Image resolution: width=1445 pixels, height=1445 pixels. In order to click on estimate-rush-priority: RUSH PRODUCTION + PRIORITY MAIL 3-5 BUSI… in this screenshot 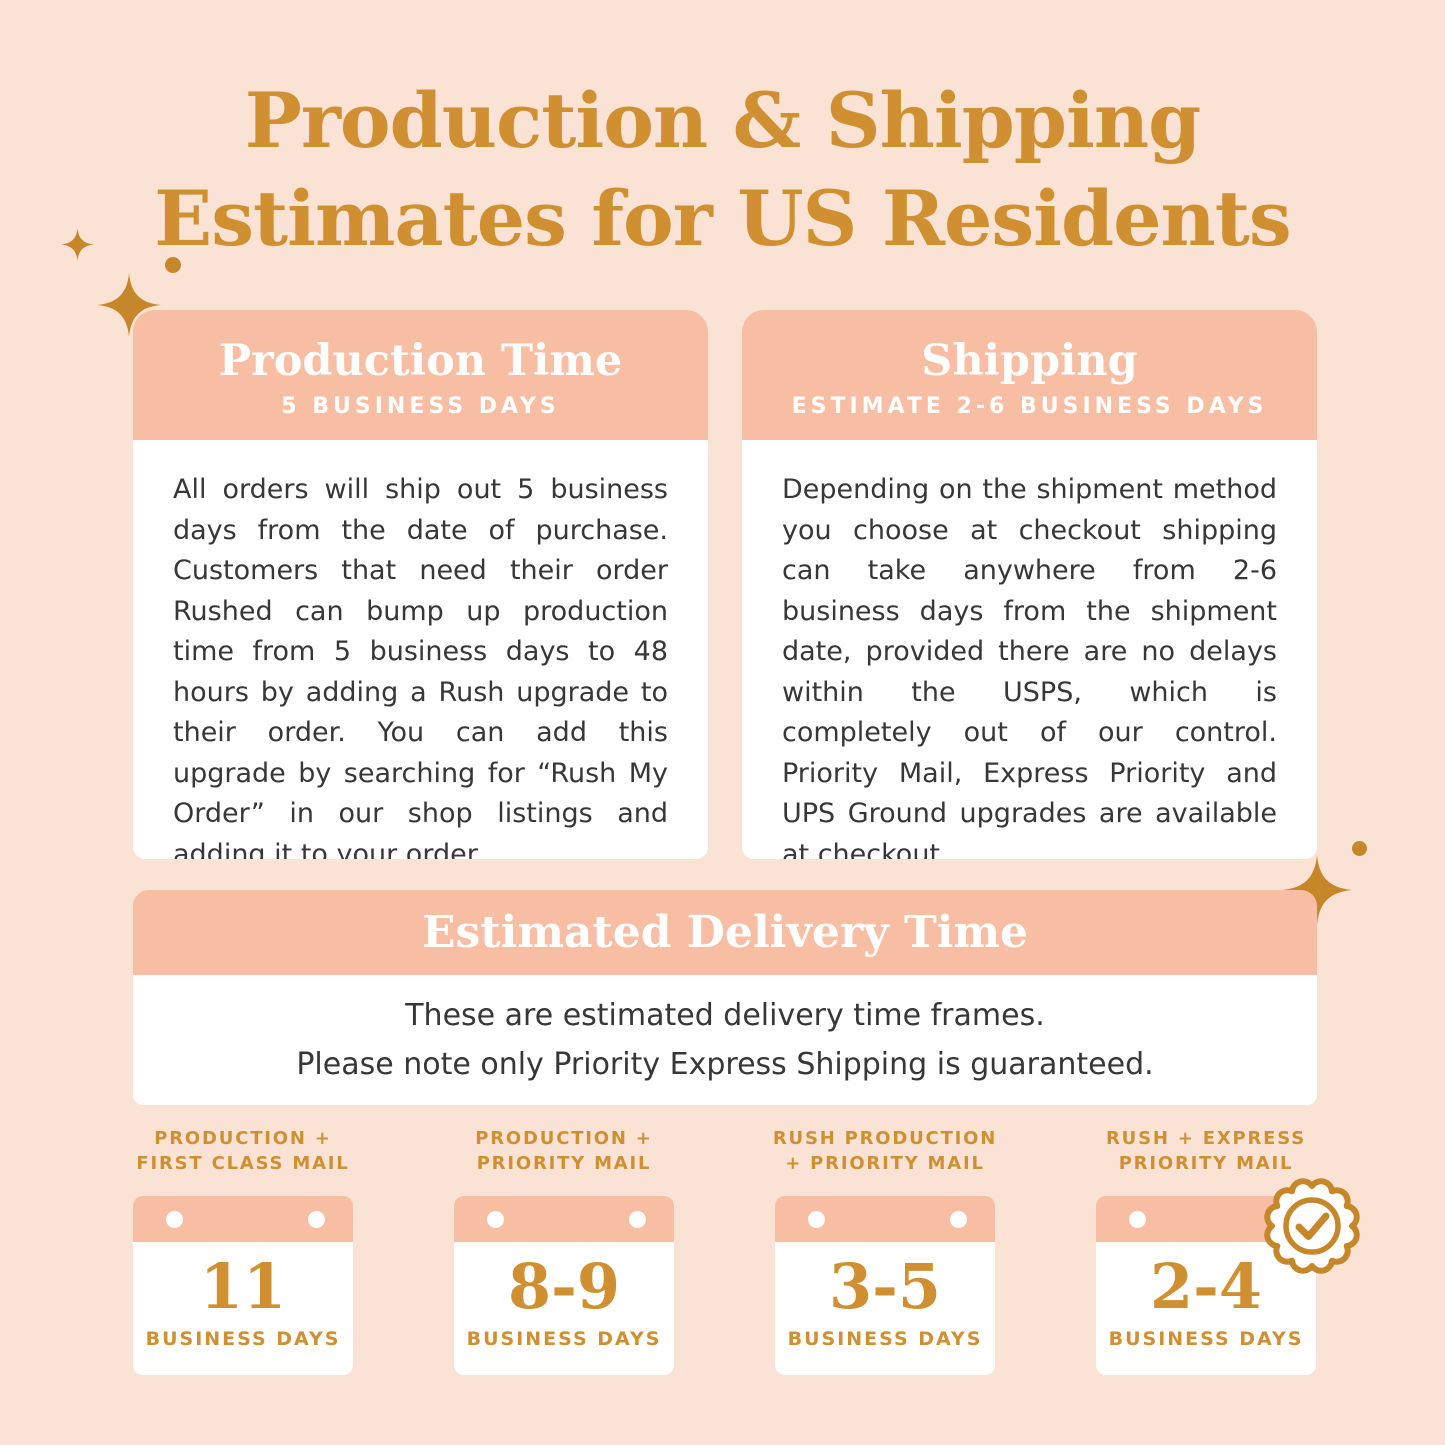, I will do `click(885, 1250)`.